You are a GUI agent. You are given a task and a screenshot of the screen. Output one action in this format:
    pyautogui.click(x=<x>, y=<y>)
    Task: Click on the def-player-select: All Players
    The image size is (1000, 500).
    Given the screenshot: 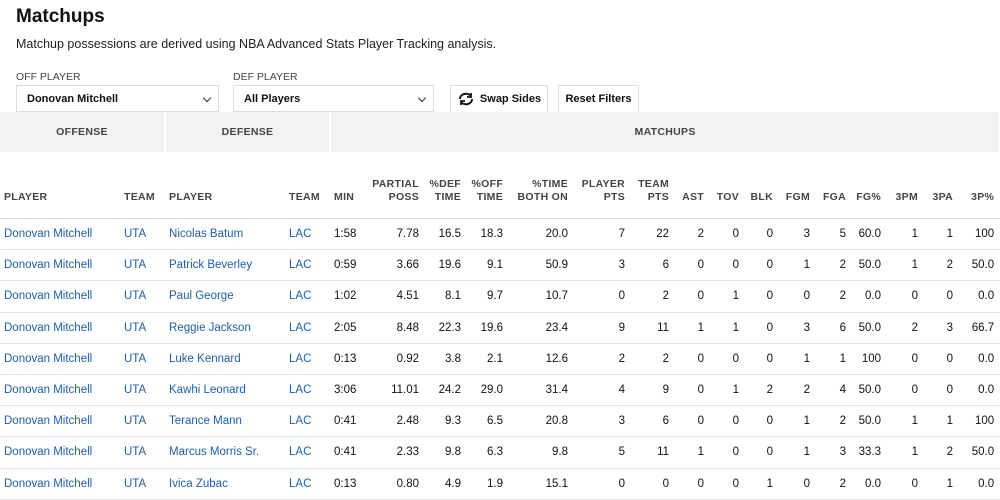 What is the action you would take?
    pyautogui.click(x=333, y=98)
    